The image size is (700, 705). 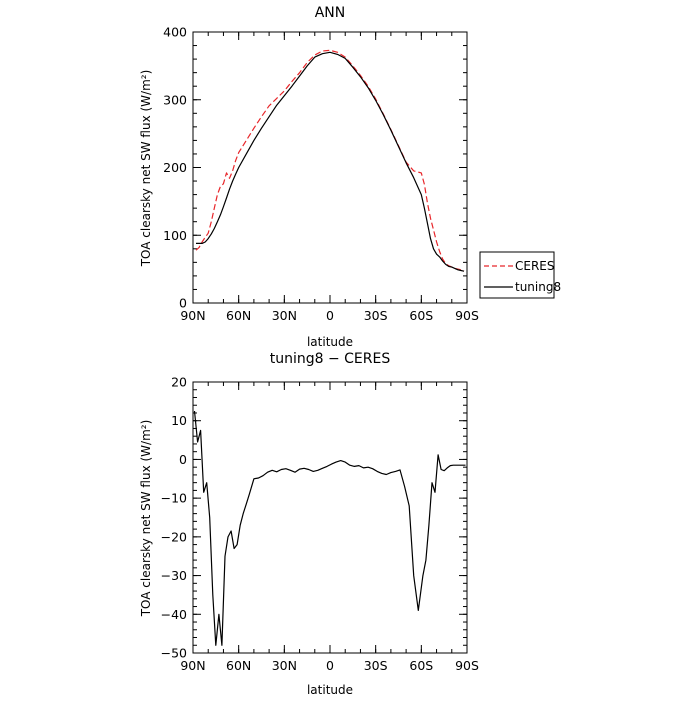 What do you see at coordinates (330, 315) in the screenshot?
I see `top-x-tick-label: 0` at bounding box center [330, 315].